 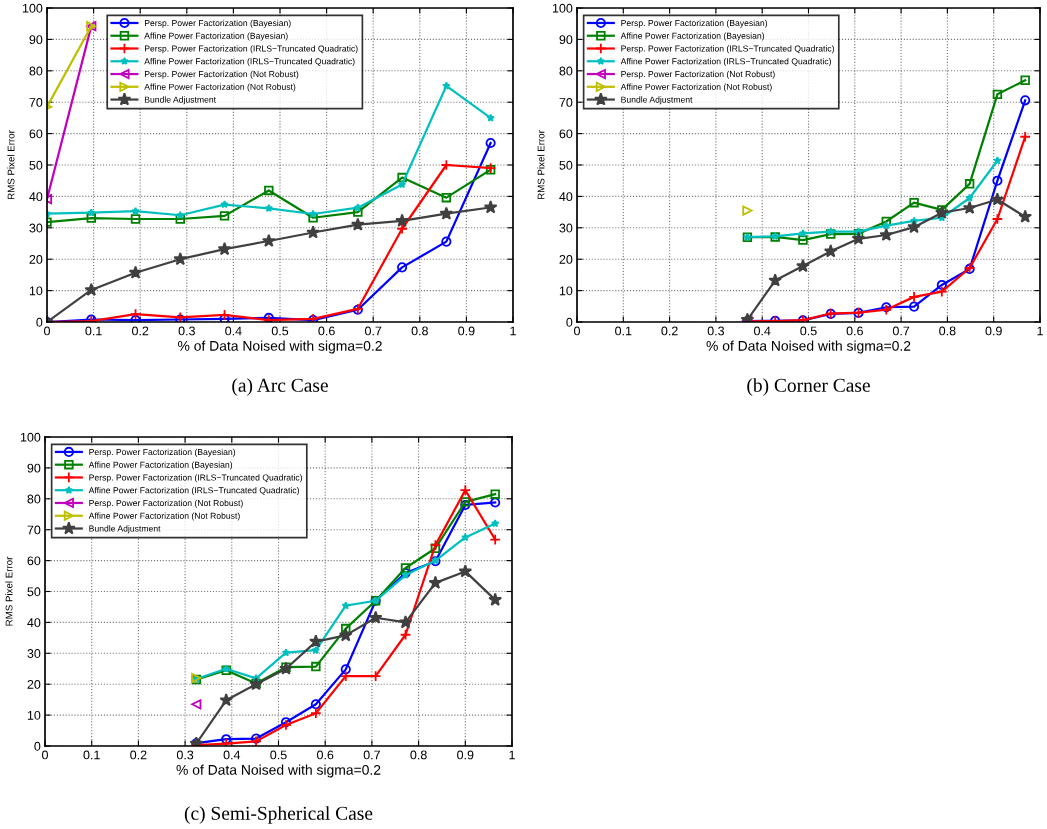 What do you see at coordinates (808, 387) in the screenshot?
I see `text: (b) Corner Case` at bounding box center [808, 387].